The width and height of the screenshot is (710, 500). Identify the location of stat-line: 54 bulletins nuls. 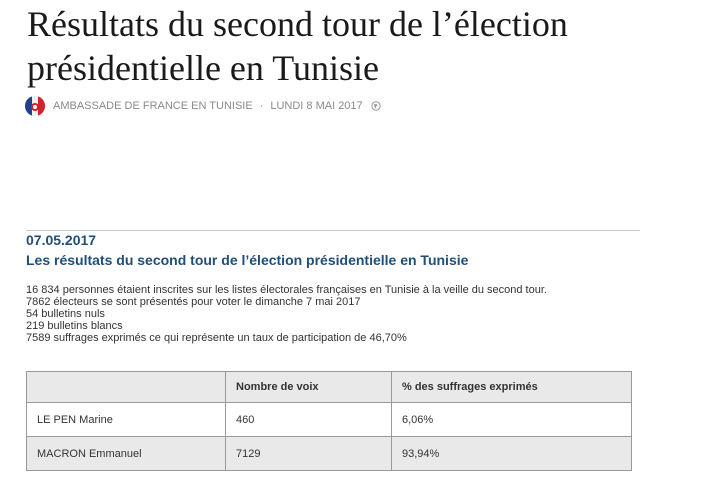
(65, 314).